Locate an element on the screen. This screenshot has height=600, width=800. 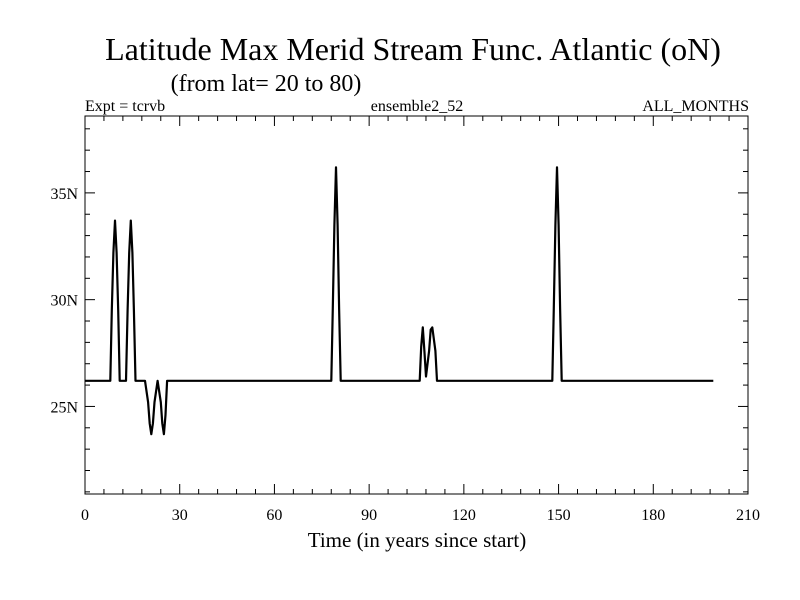
y-tick-labels: 25N 30N 35N is located at coordinates (64, 301).